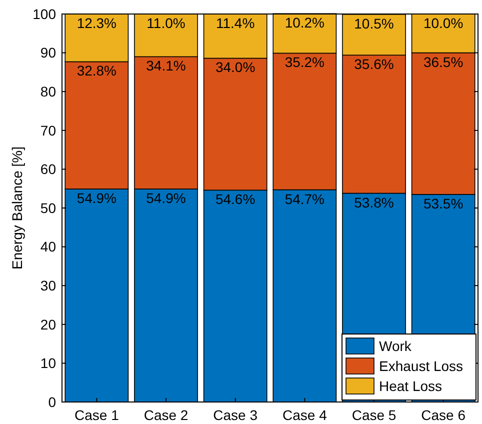 The width and height of the screenshot is (482, 424). Describe the element at coordinates (443, 23) in the screenshot. I see `data-label: 10.0%` at that location.